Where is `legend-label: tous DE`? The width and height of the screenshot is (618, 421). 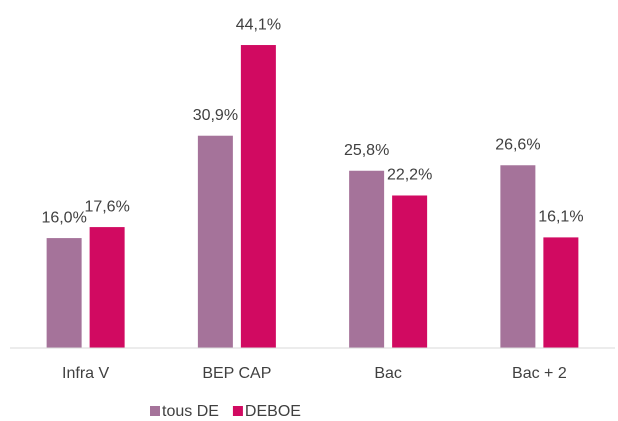
legend-label: tous DE is located at coordinates (190, 411).